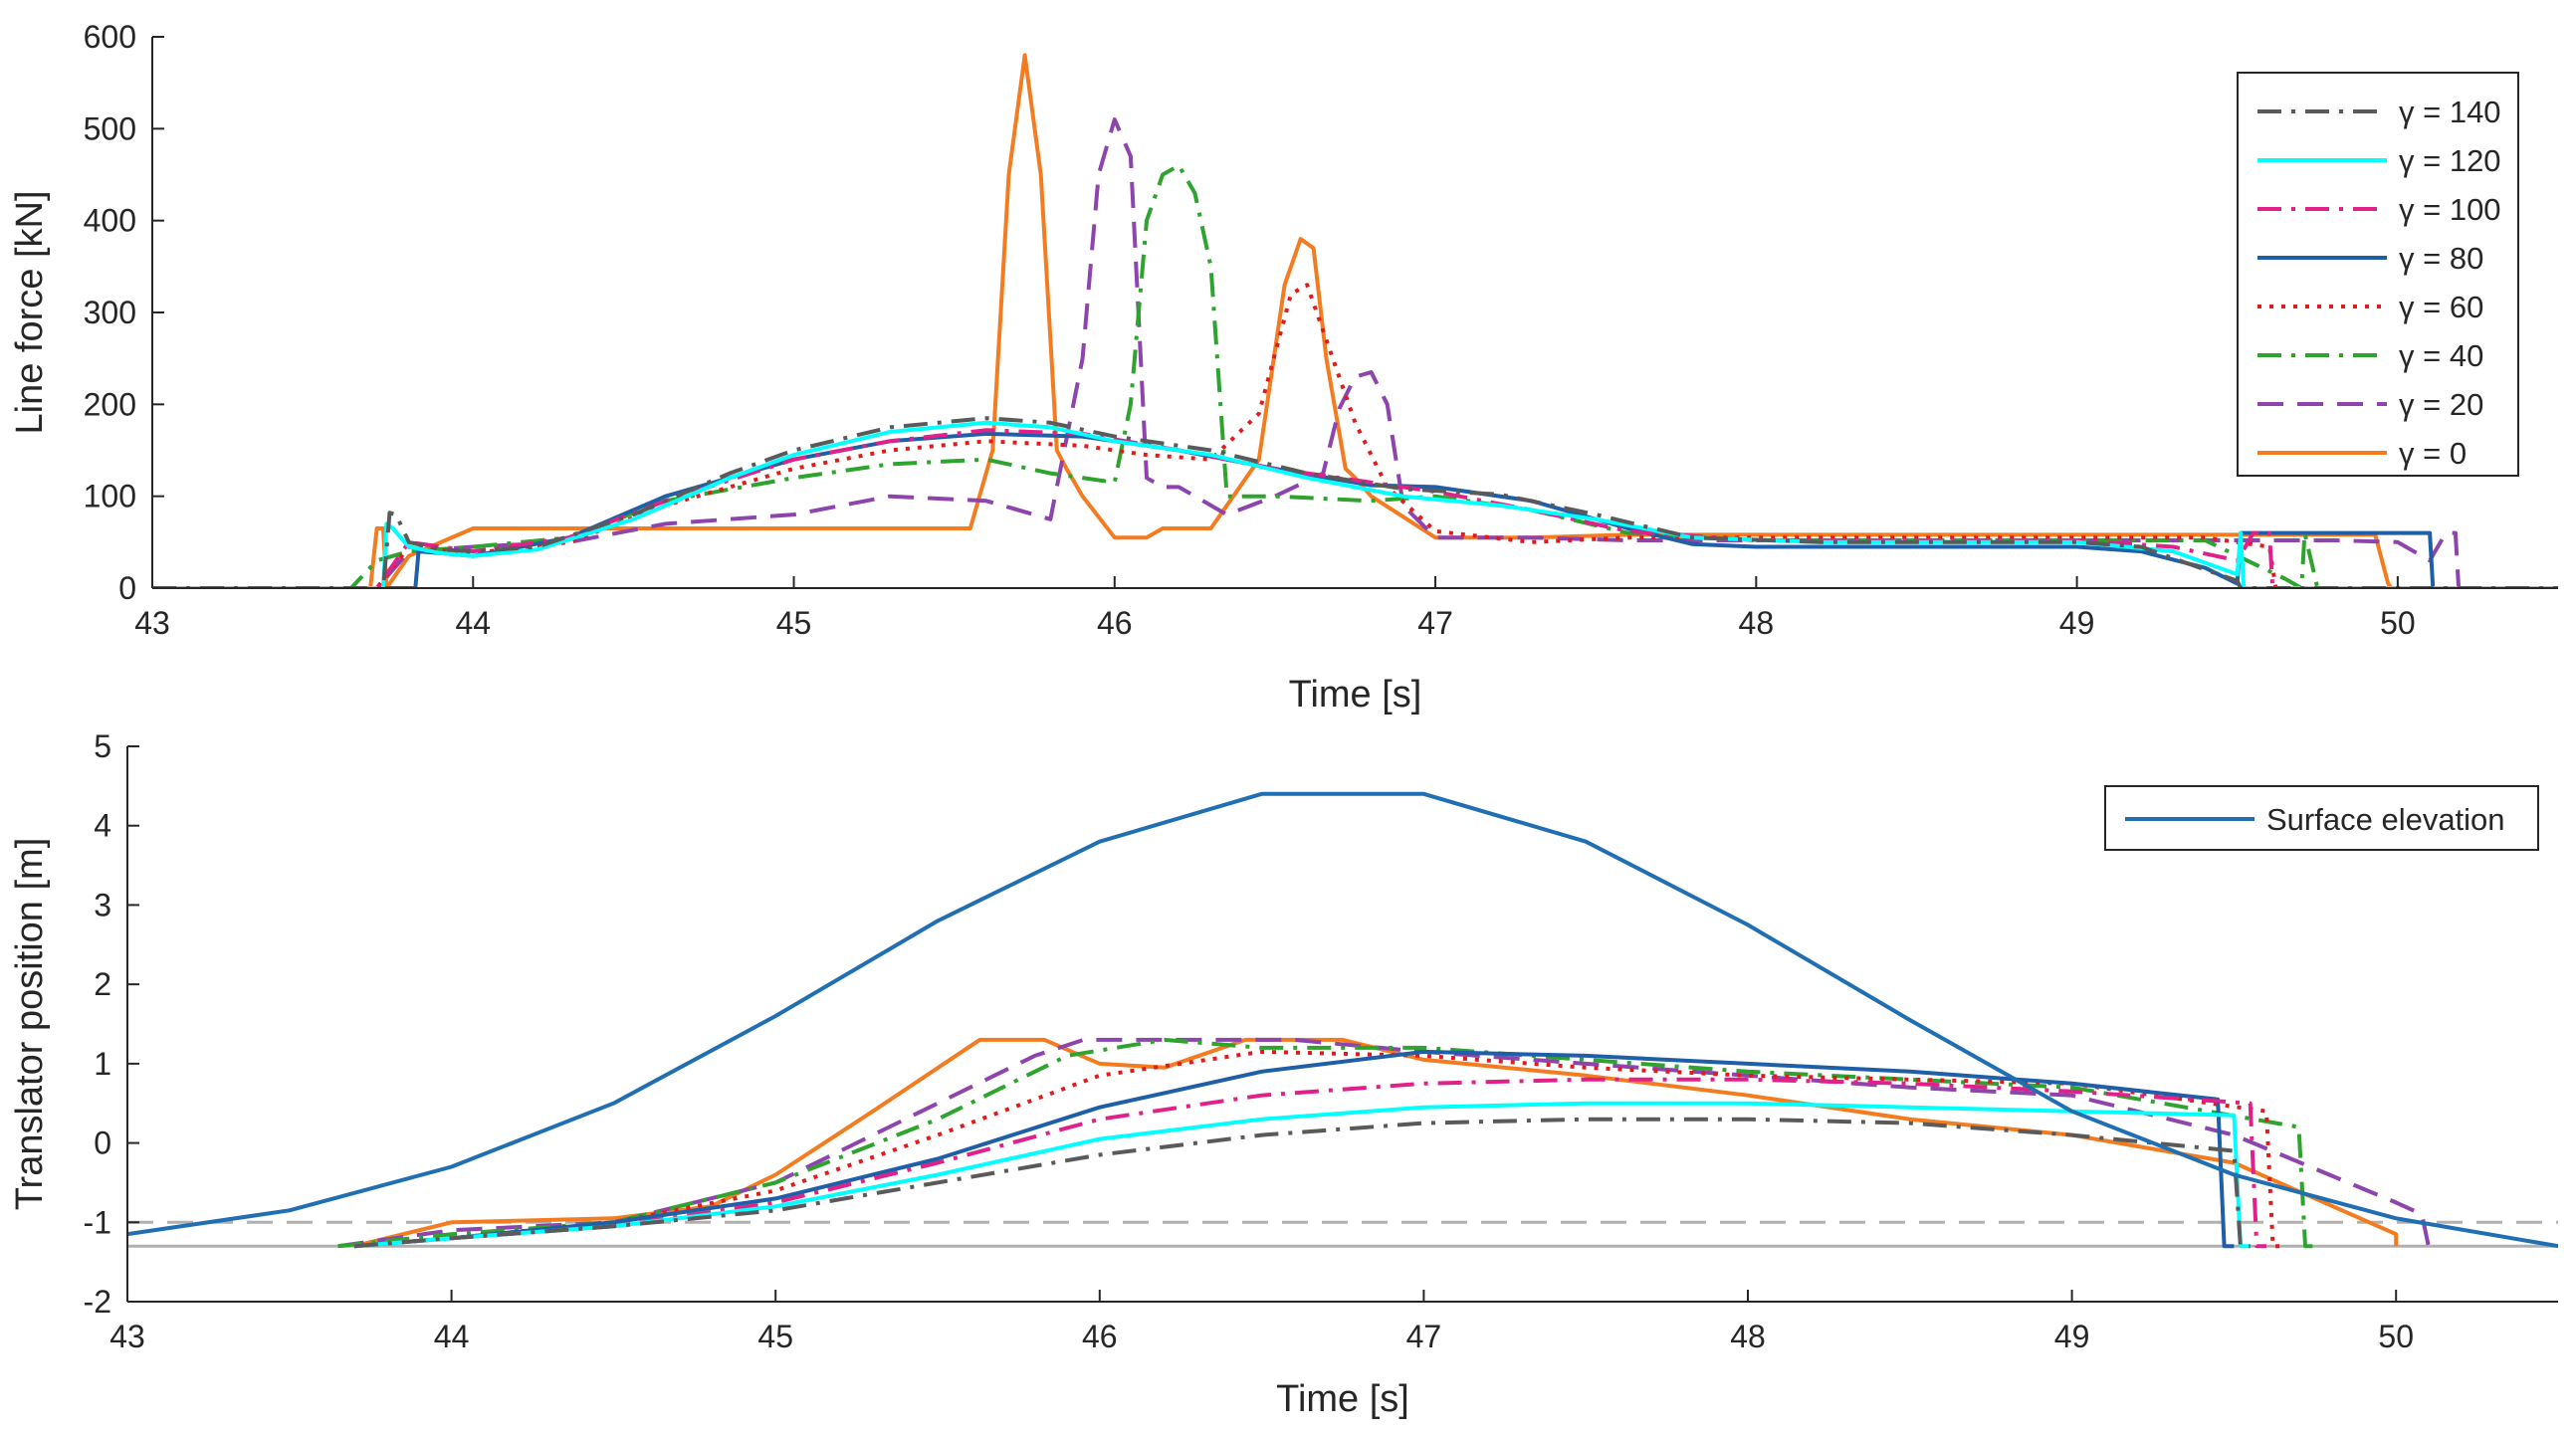 This screenshot has width=2576, height=1432. What do you see at coordinates (97, 1302) in the screenshot?
I see `y-tick-label: -2` at bounding box center [97, 1302].